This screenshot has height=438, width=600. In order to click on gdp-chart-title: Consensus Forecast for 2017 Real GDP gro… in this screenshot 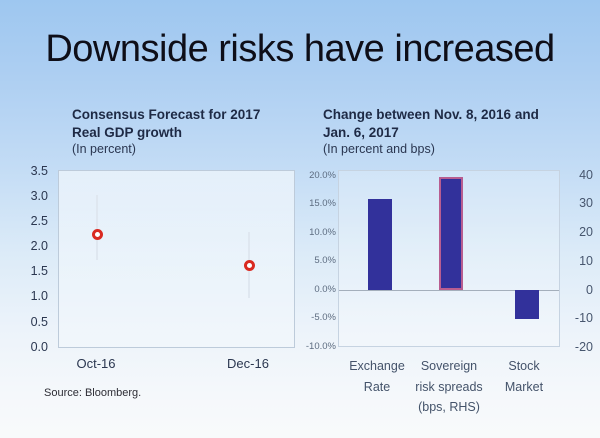, I will do `click(194, 132)`.